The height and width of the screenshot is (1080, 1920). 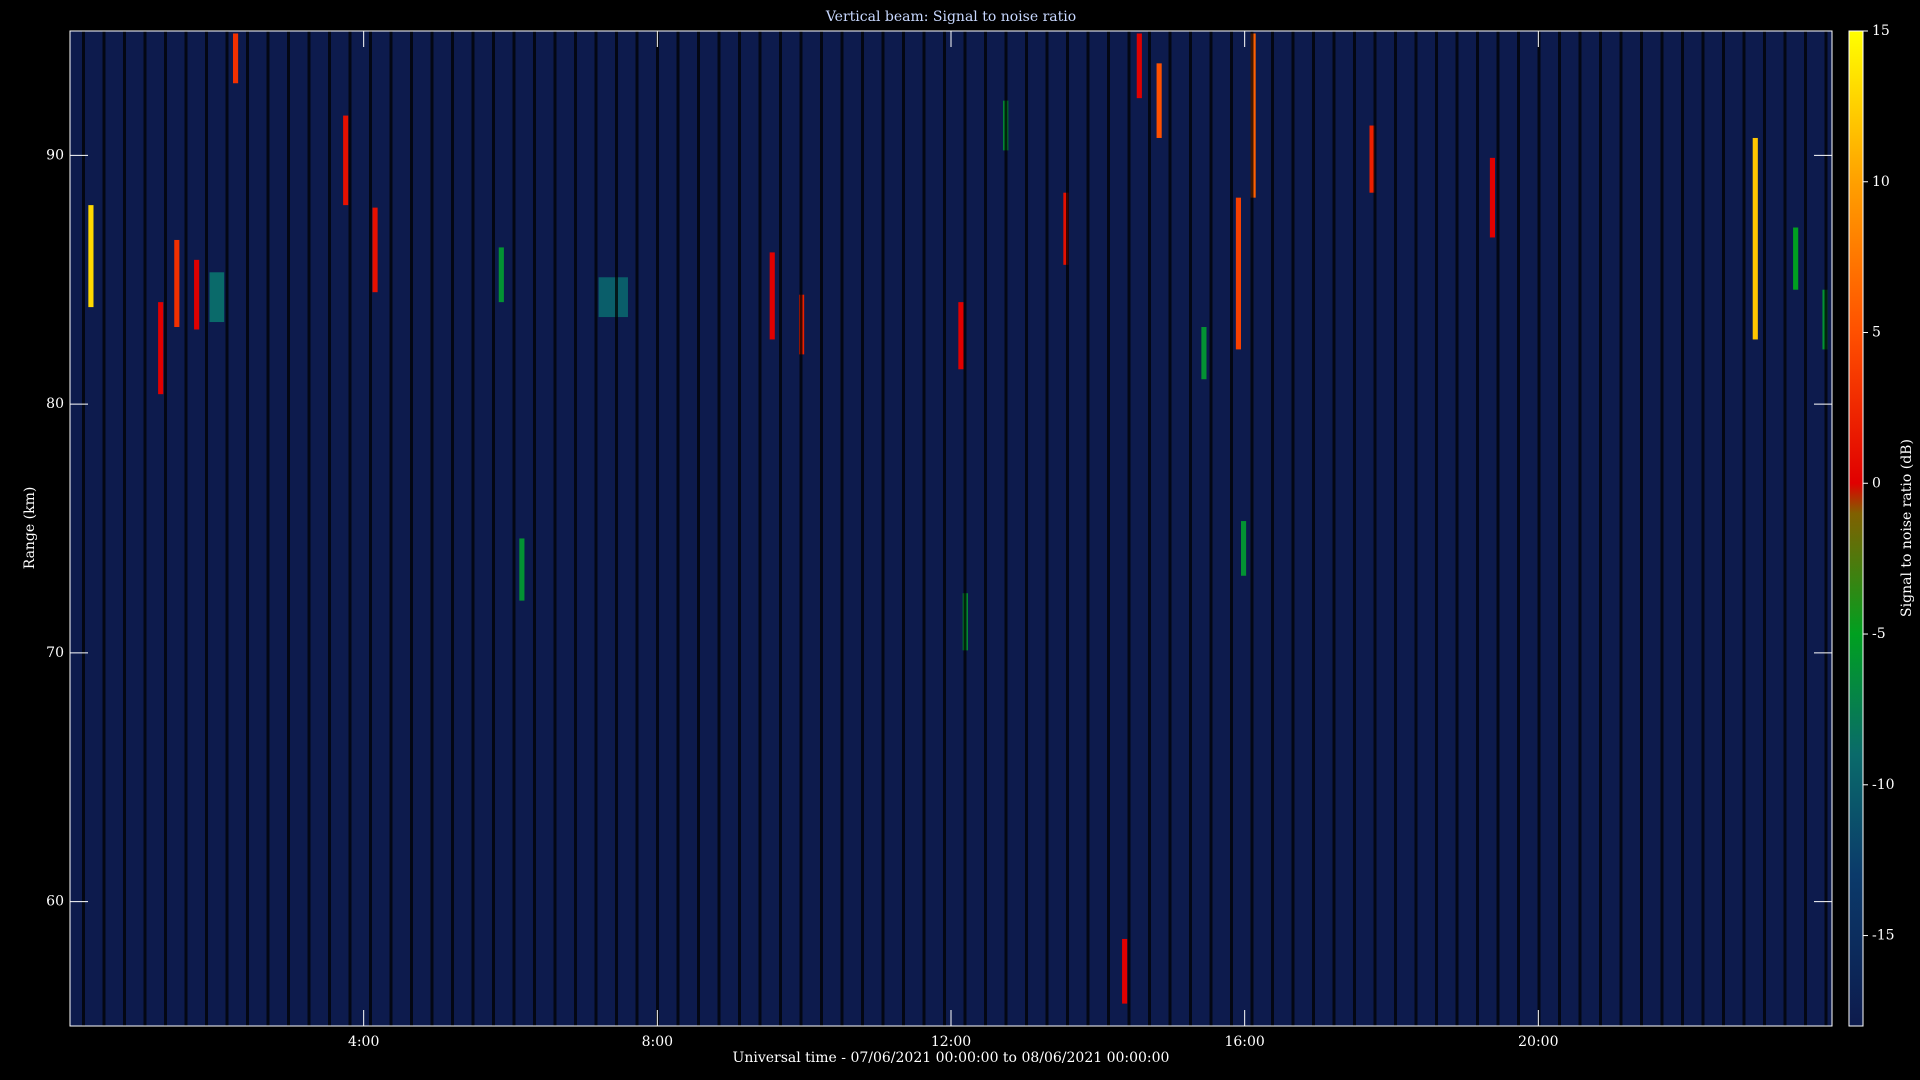 I want to click on colorbar, so click(x=1856, y=528).